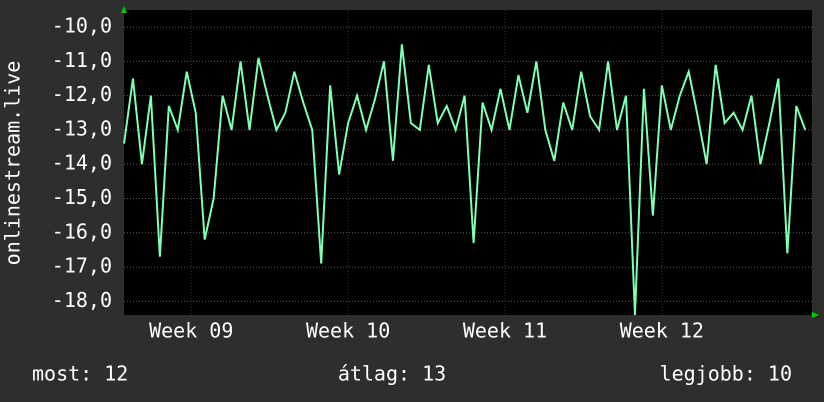  I want to click on y-tick-label: -17,0, so click(82, 266).